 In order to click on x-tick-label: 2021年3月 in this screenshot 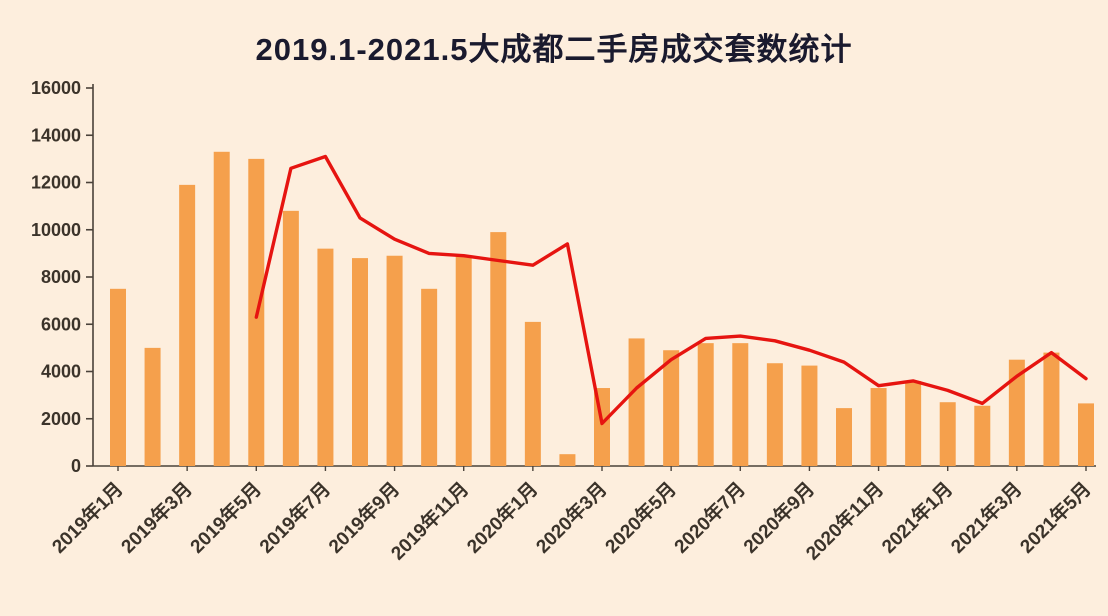, I will do `click(986, 517)`.